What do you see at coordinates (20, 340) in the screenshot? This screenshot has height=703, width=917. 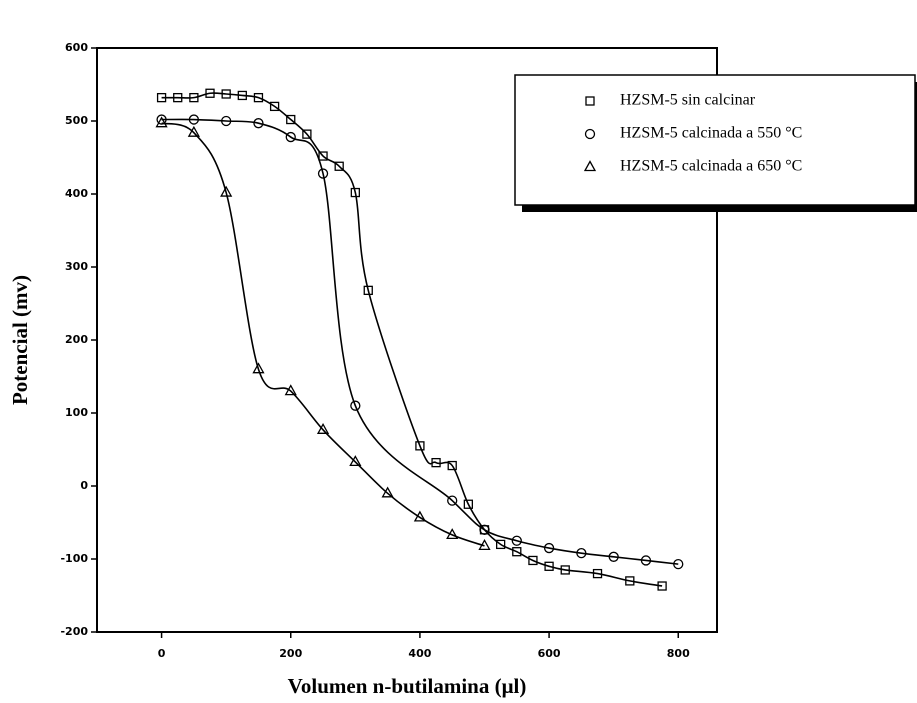 I see `y-axis-label: Potencial (mv)` at bounding box center [20, 340].